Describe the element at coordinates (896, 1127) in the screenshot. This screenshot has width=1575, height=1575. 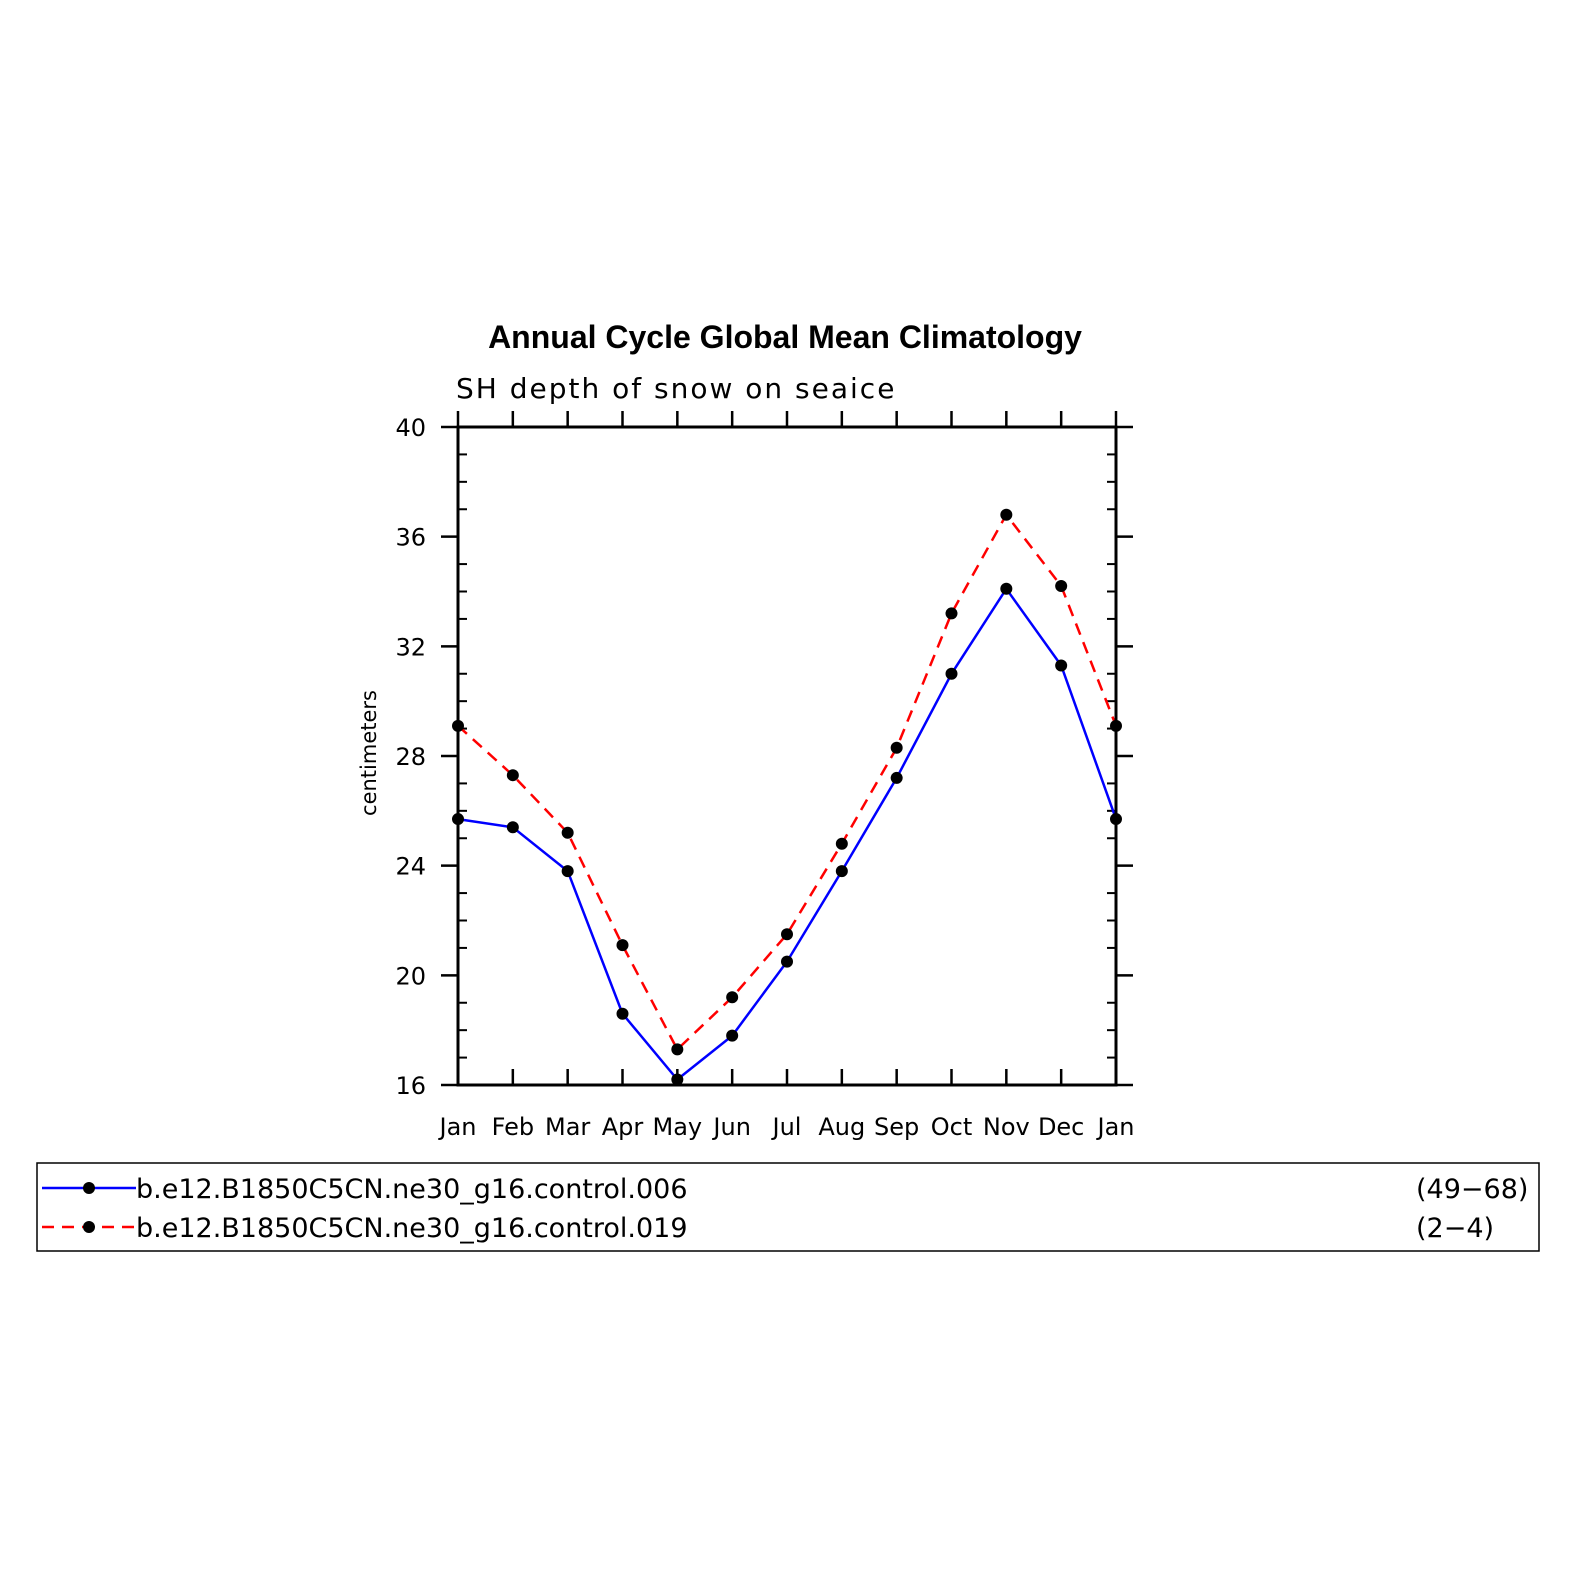
I see `x-tick-label: Sep` at that location.